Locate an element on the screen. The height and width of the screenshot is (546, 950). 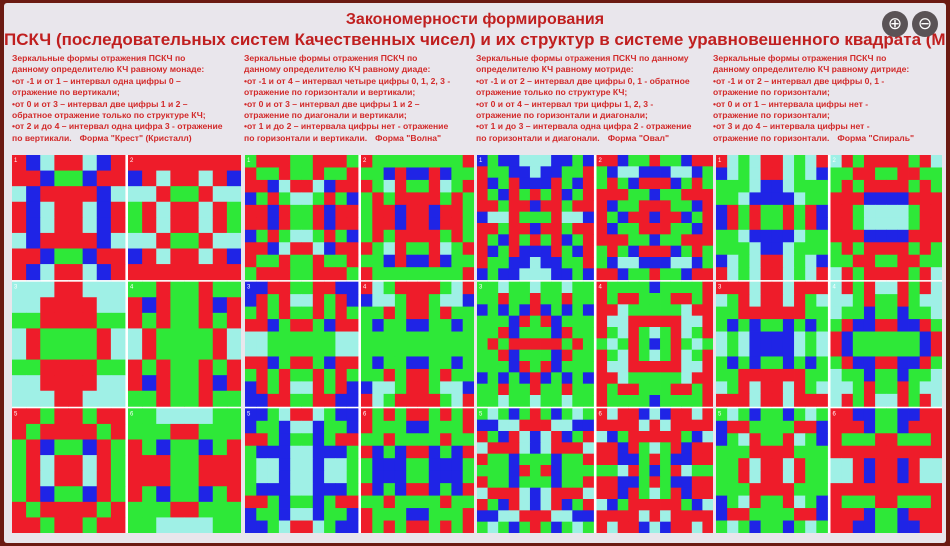
poster-title: Закономерности формирования is located at coordinates (475, 19).